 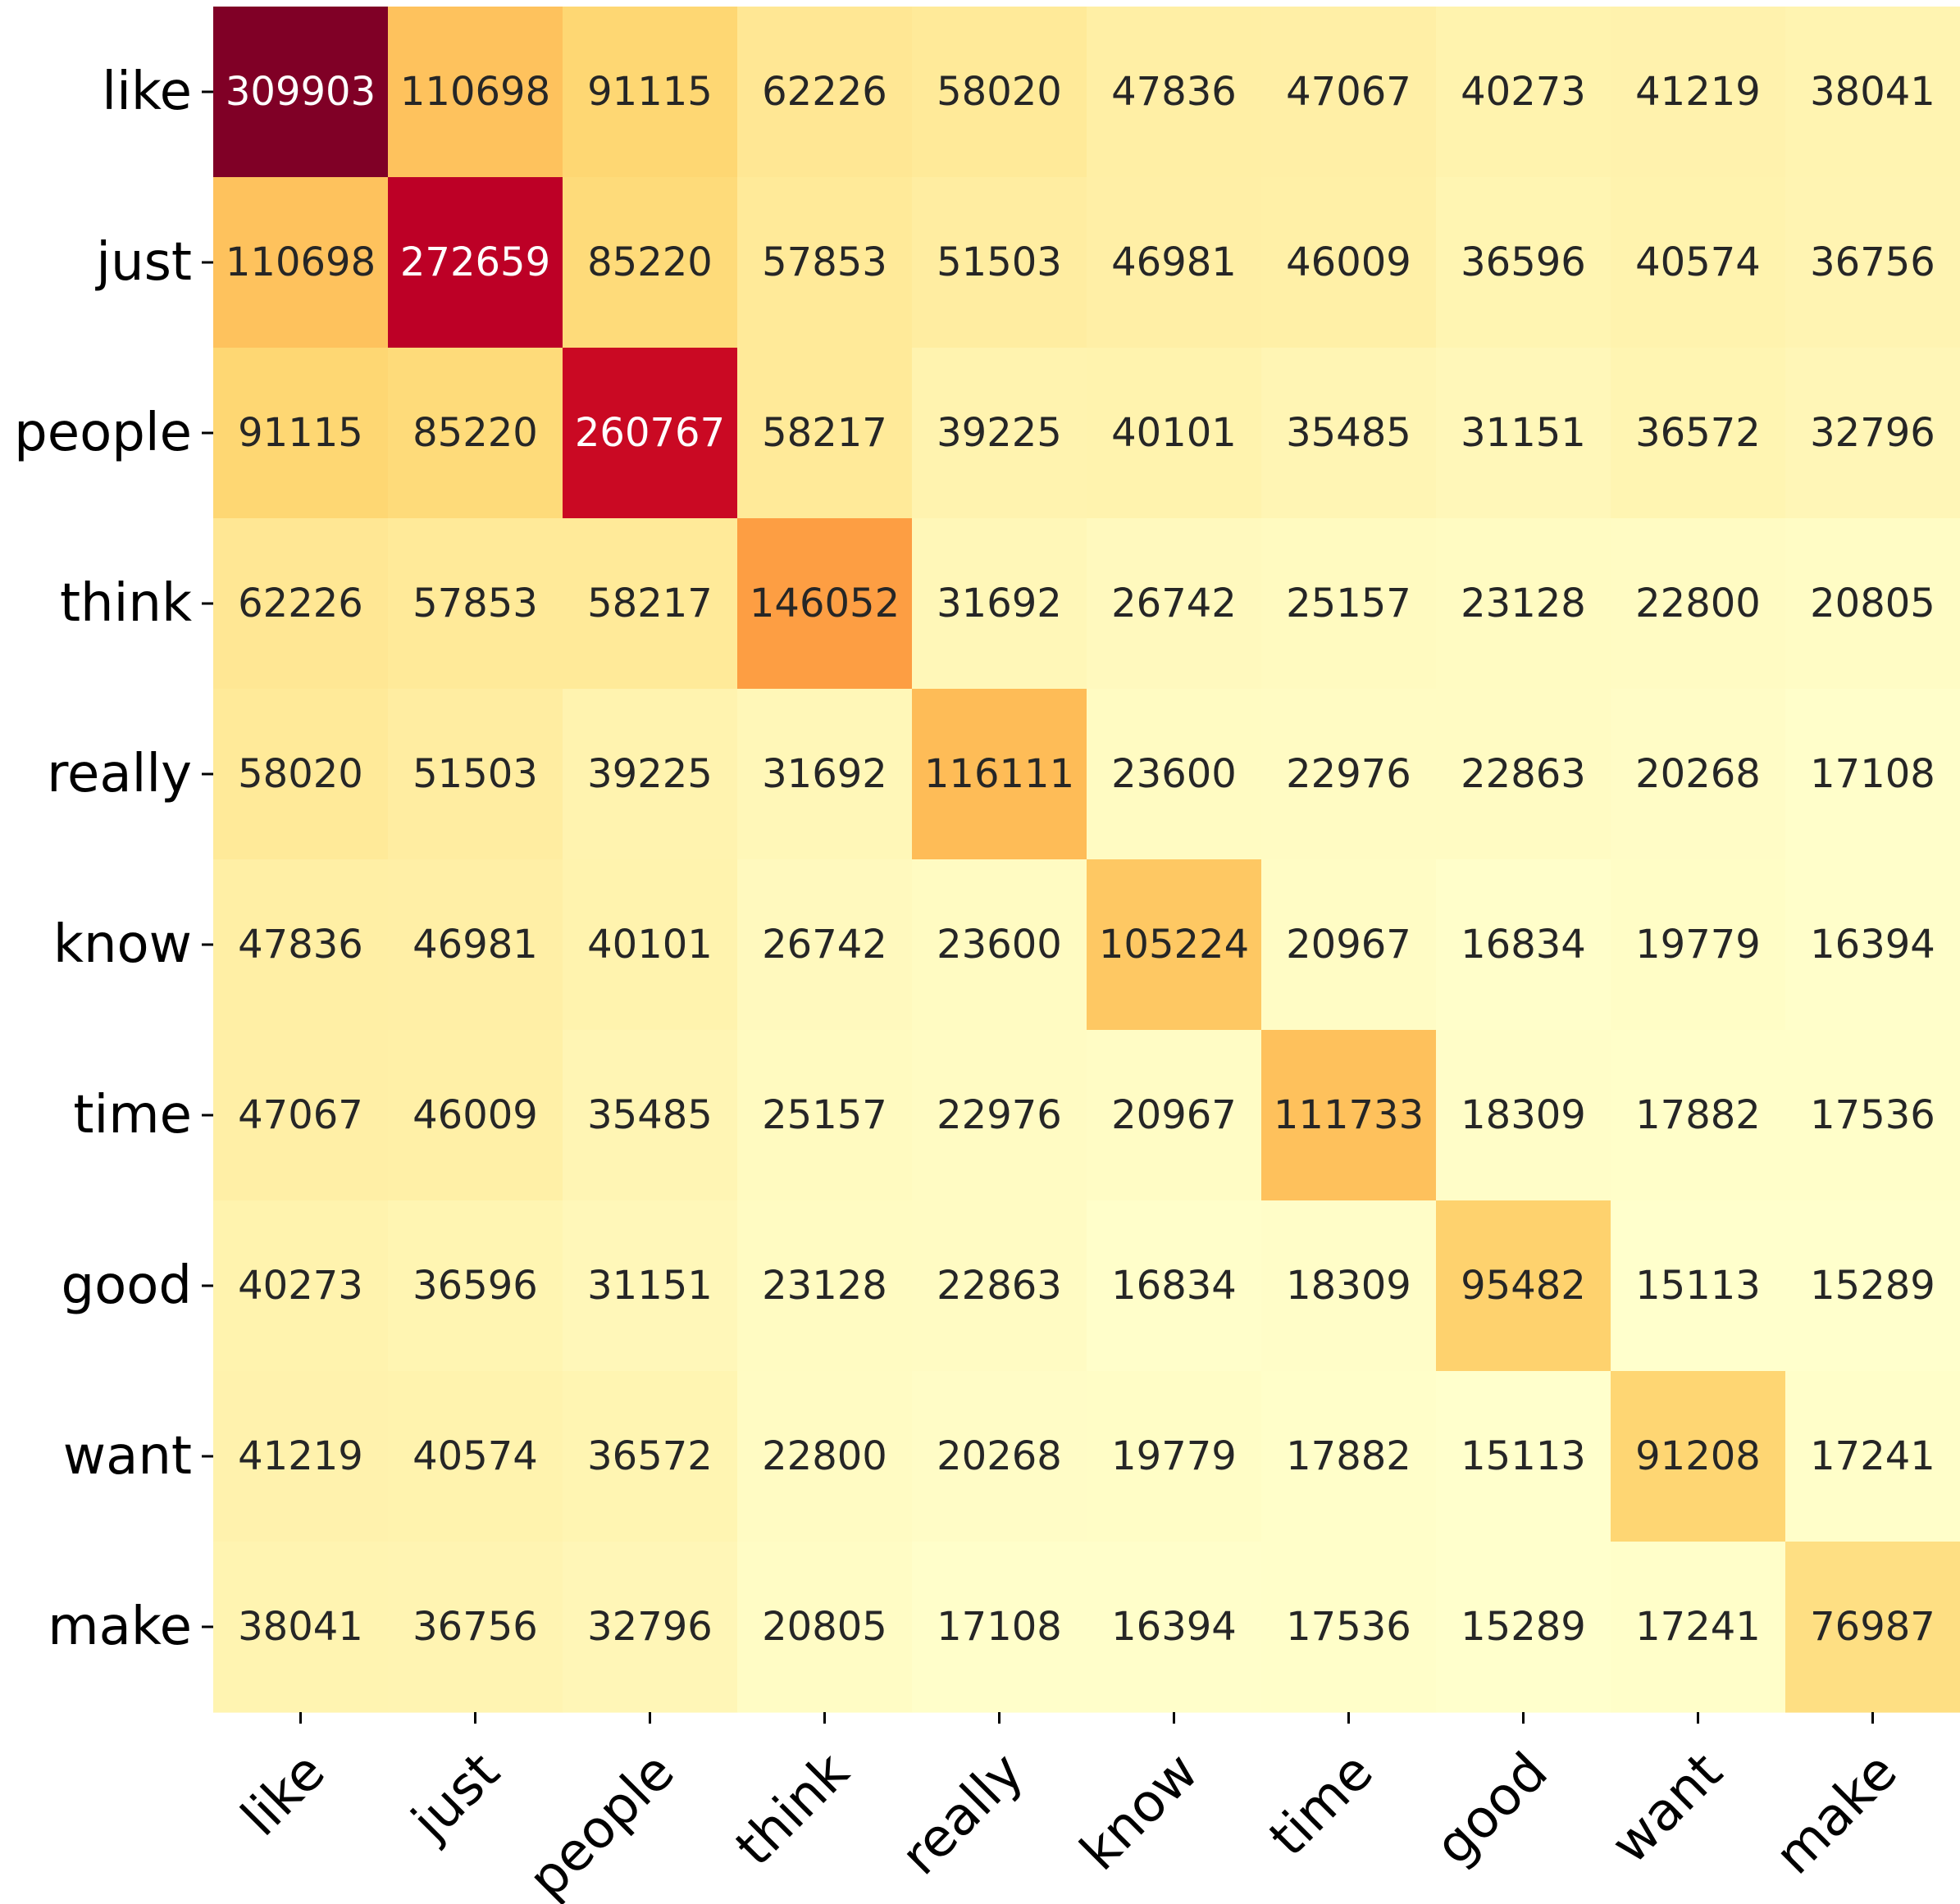 I want to click on cell-people-know, so click(x=1174, y=433).